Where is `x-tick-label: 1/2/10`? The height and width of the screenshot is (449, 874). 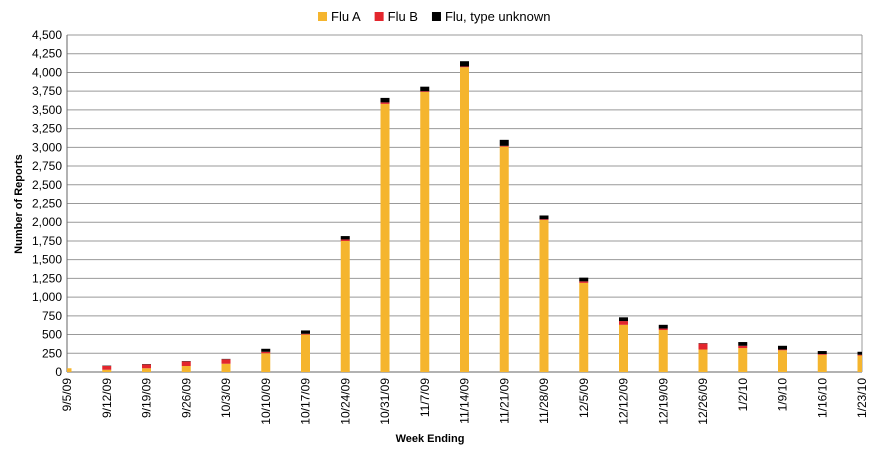 x-tick-label: 1/2/10 is located at coordinates (743, 395).